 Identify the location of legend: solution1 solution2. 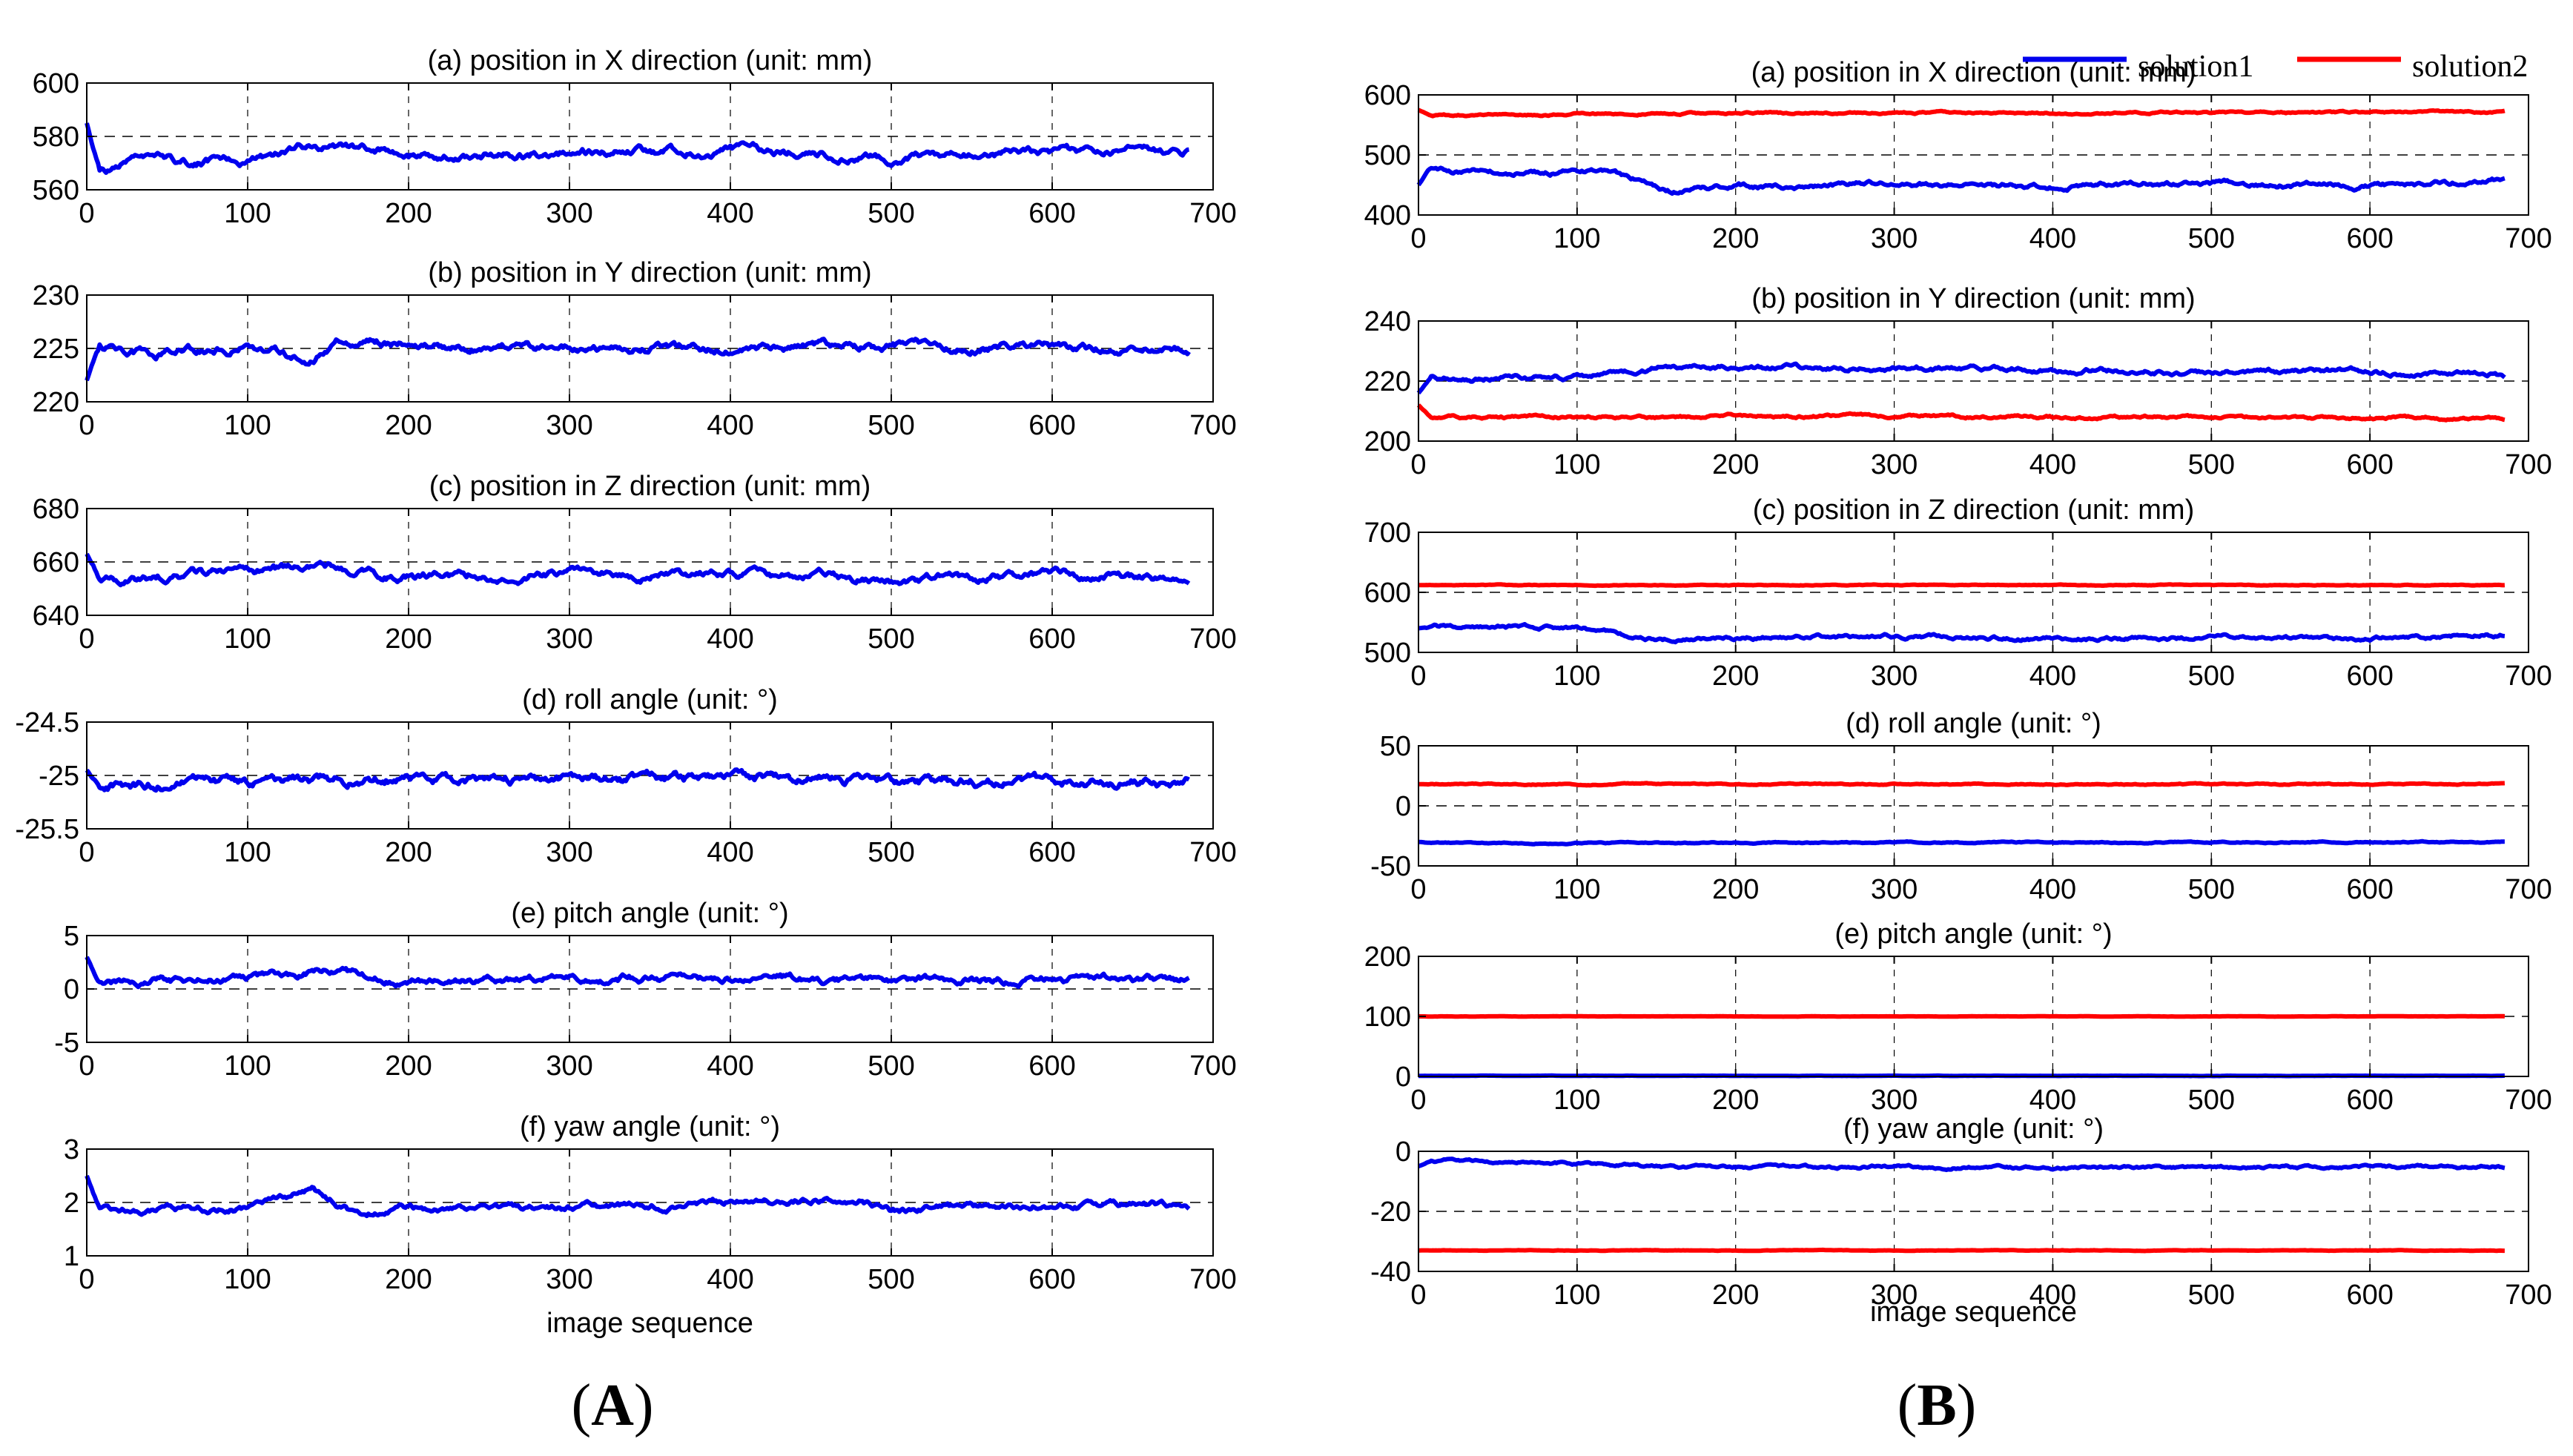
(2275, 67).